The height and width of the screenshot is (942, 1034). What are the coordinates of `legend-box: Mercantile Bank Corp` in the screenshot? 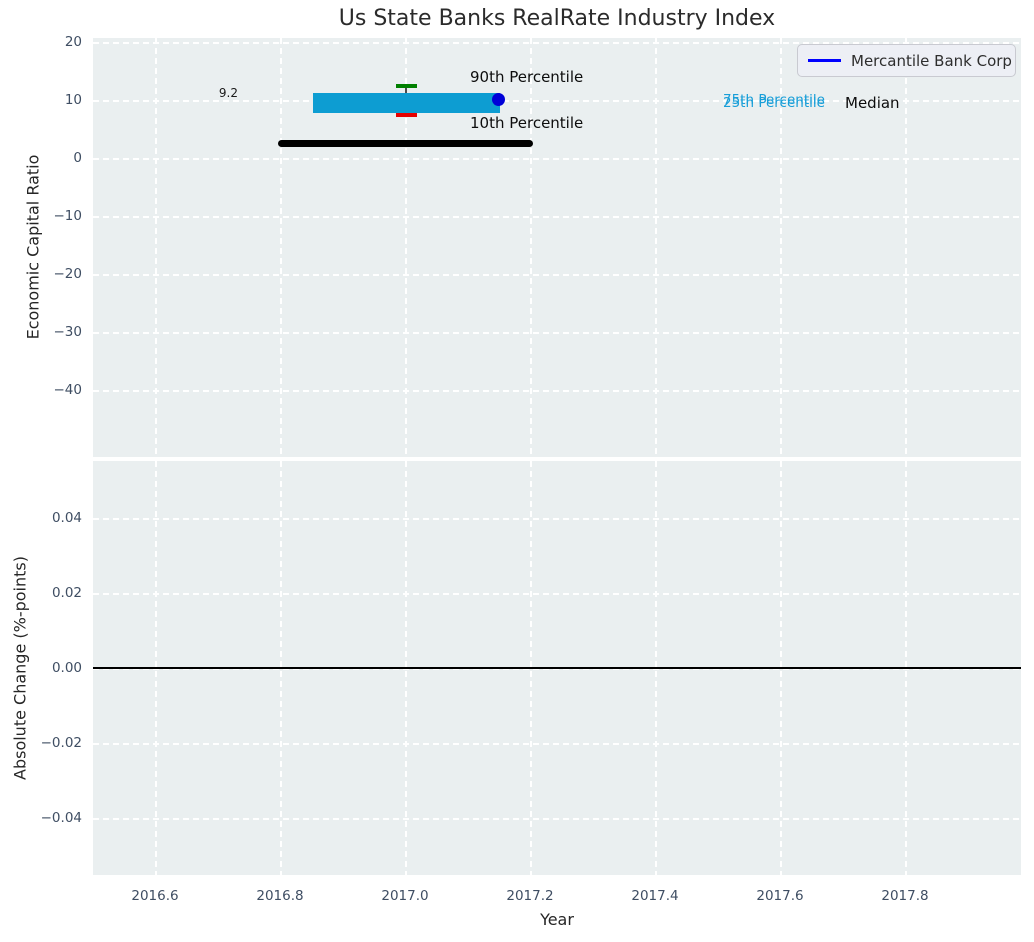 It's located at (906, 60).